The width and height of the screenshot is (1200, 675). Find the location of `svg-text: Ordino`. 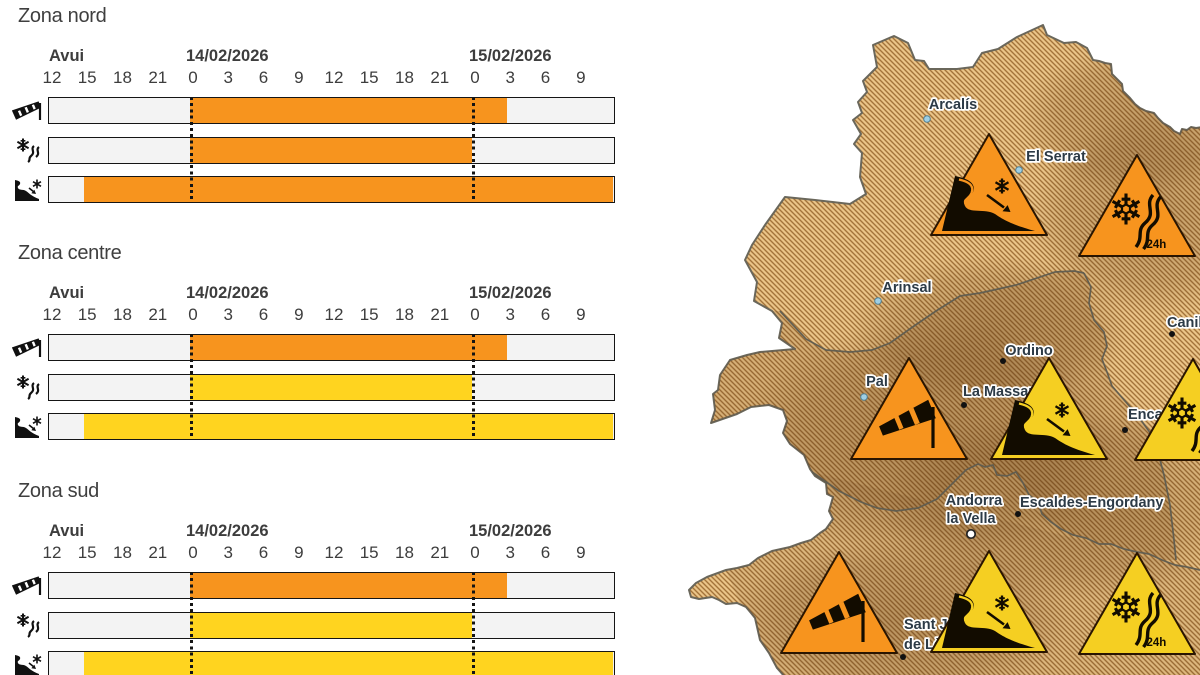

svg-text: Ordino is located at coordinates (1029, 351).